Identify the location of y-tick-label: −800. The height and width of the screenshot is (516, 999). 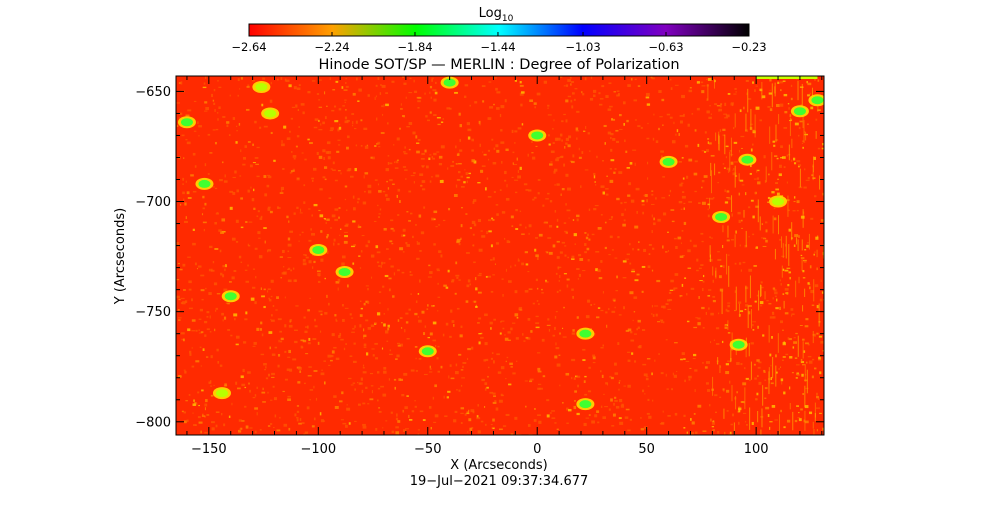
(153, 422).